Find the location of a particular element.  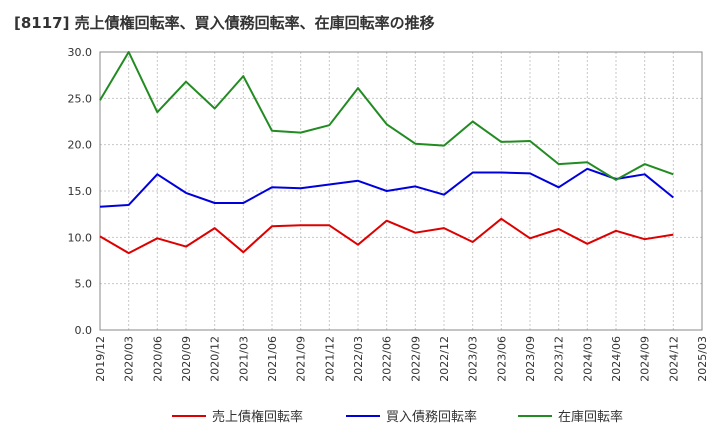

y-tick-label: 30.0 is located at coordinates (80, 52).